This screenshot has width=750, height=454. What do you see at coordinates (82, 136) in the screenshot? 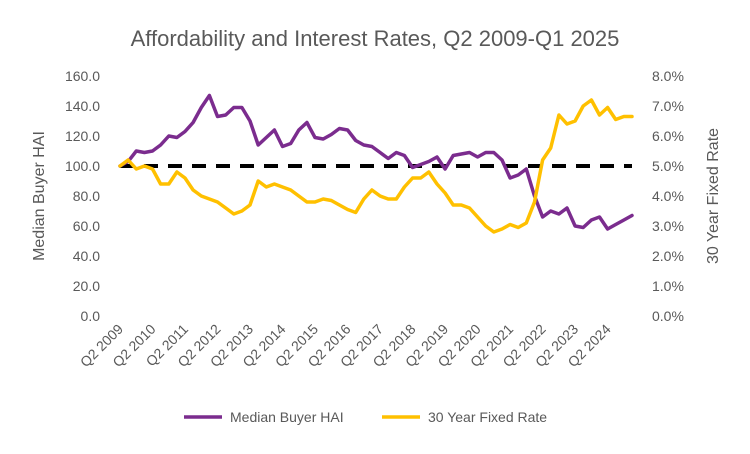
I see `left-tick-label: 120.0` at bounding box center [82, 136].